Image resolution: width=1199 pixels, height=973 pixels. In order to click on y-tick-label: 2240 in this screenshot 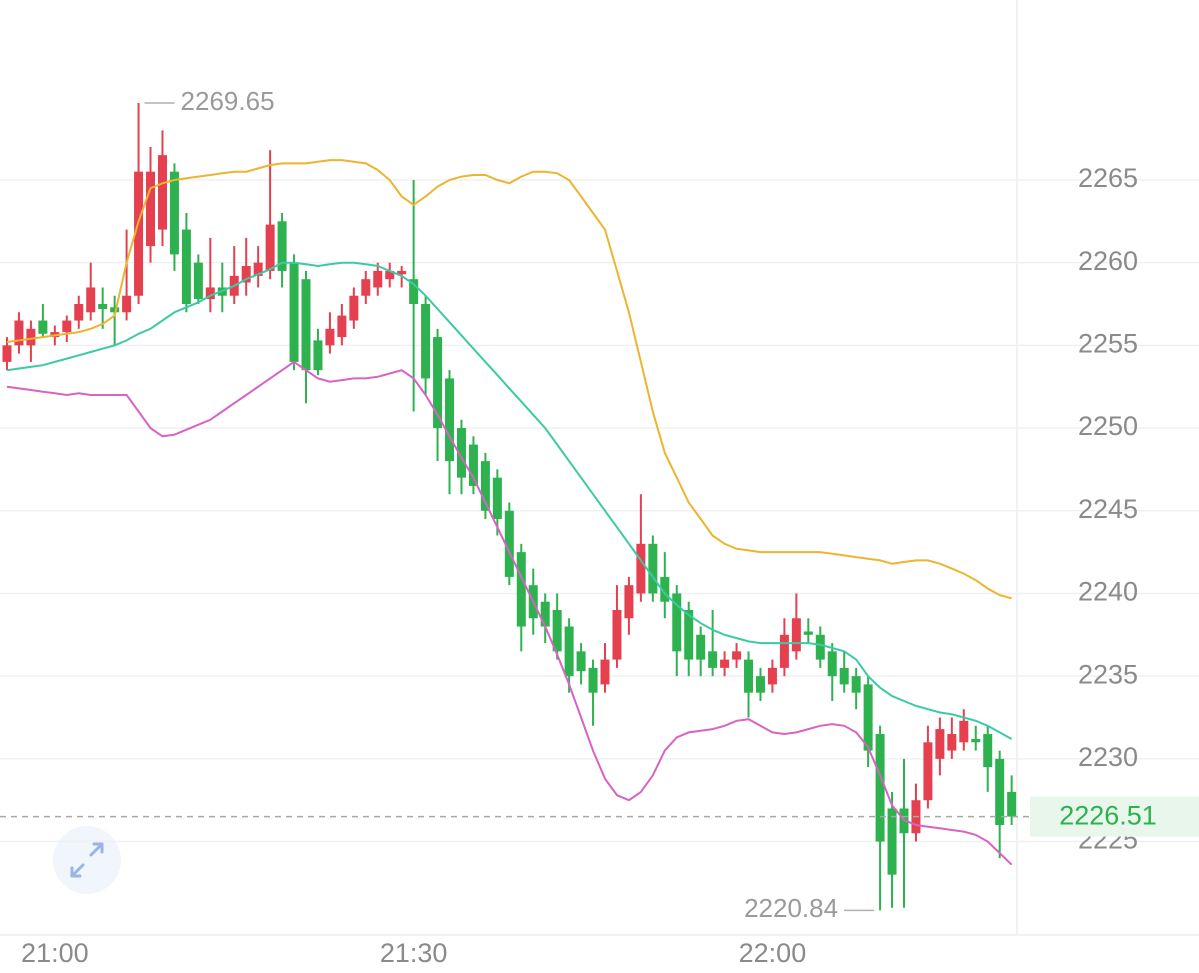, I will do `click(1108, 592)`.